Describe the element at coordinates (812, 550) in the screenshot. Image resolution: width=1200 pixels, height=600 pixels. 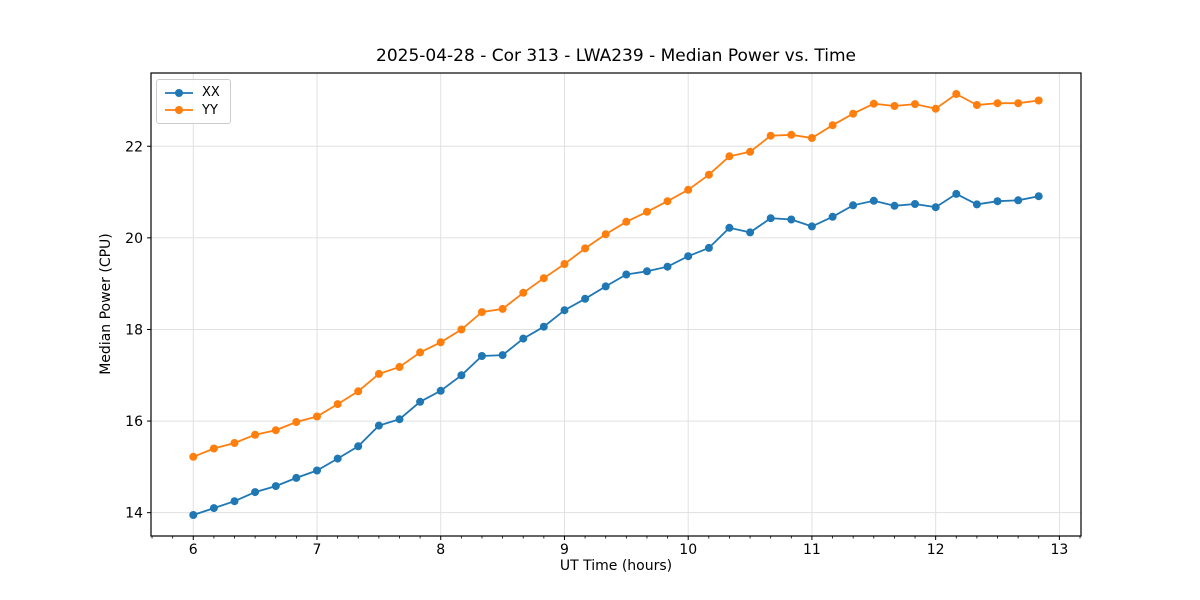
I see `x-tick-label: 11` at that location.